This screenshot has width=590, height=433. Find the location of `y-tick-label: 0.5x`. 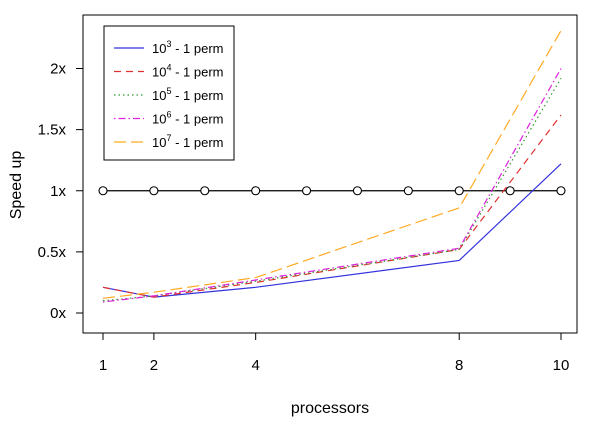

y-tick-label: 0.5x is located at coordinates (52, 252).